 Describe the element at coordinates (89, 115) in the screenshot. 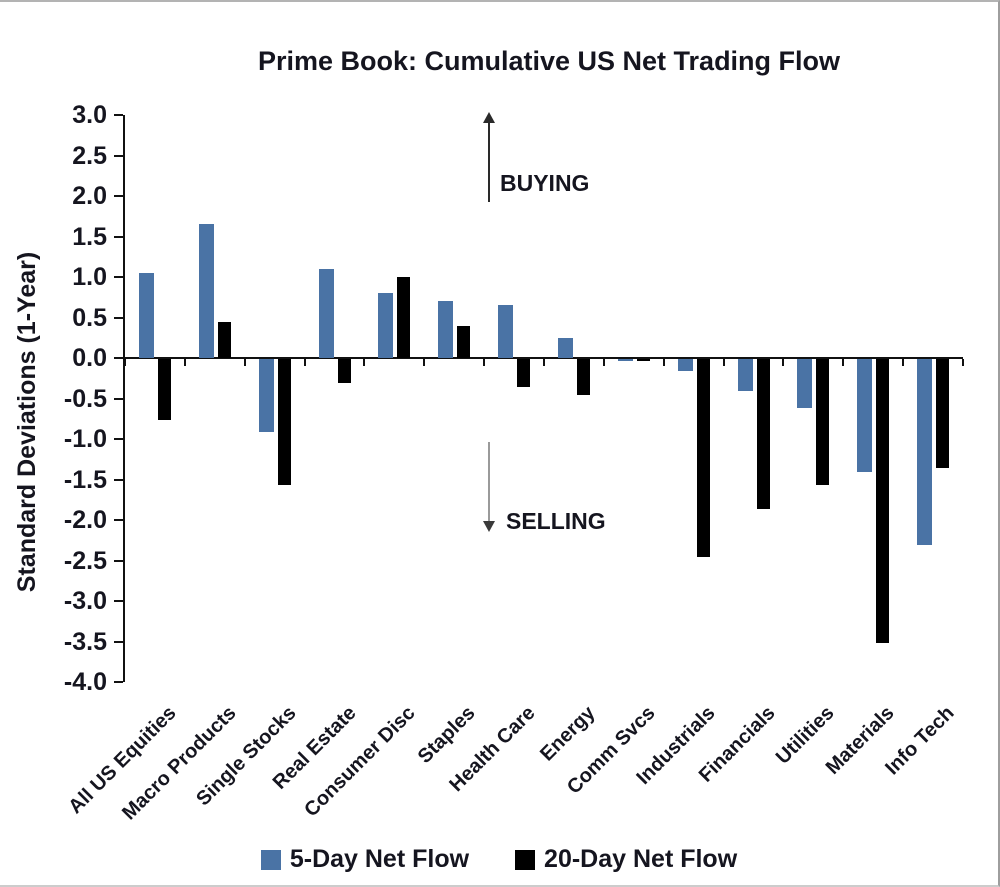

I see `y-tick-label: 3.0` at that location.